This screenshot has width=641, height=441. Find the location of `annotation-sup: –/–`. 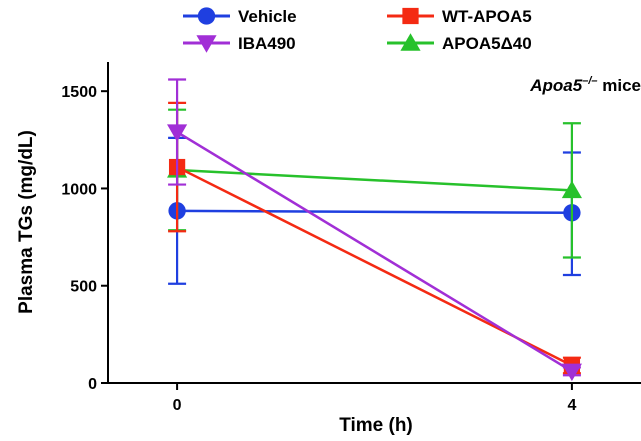

annotation-sup: –/– is located at coordinates (589, 81).